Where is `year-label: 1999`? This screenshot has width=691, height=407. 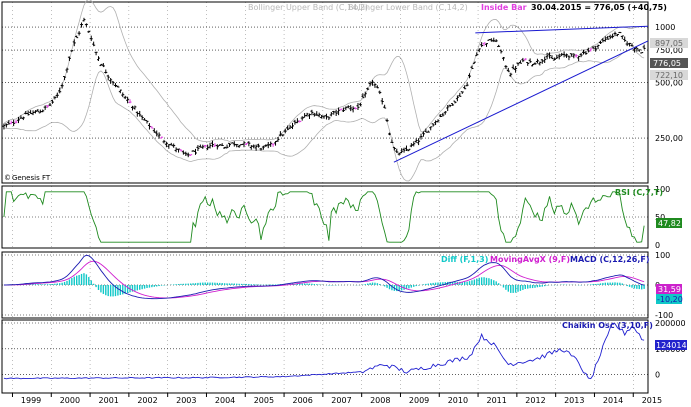 year-label: 1999 is located at coordinates (31, 400).